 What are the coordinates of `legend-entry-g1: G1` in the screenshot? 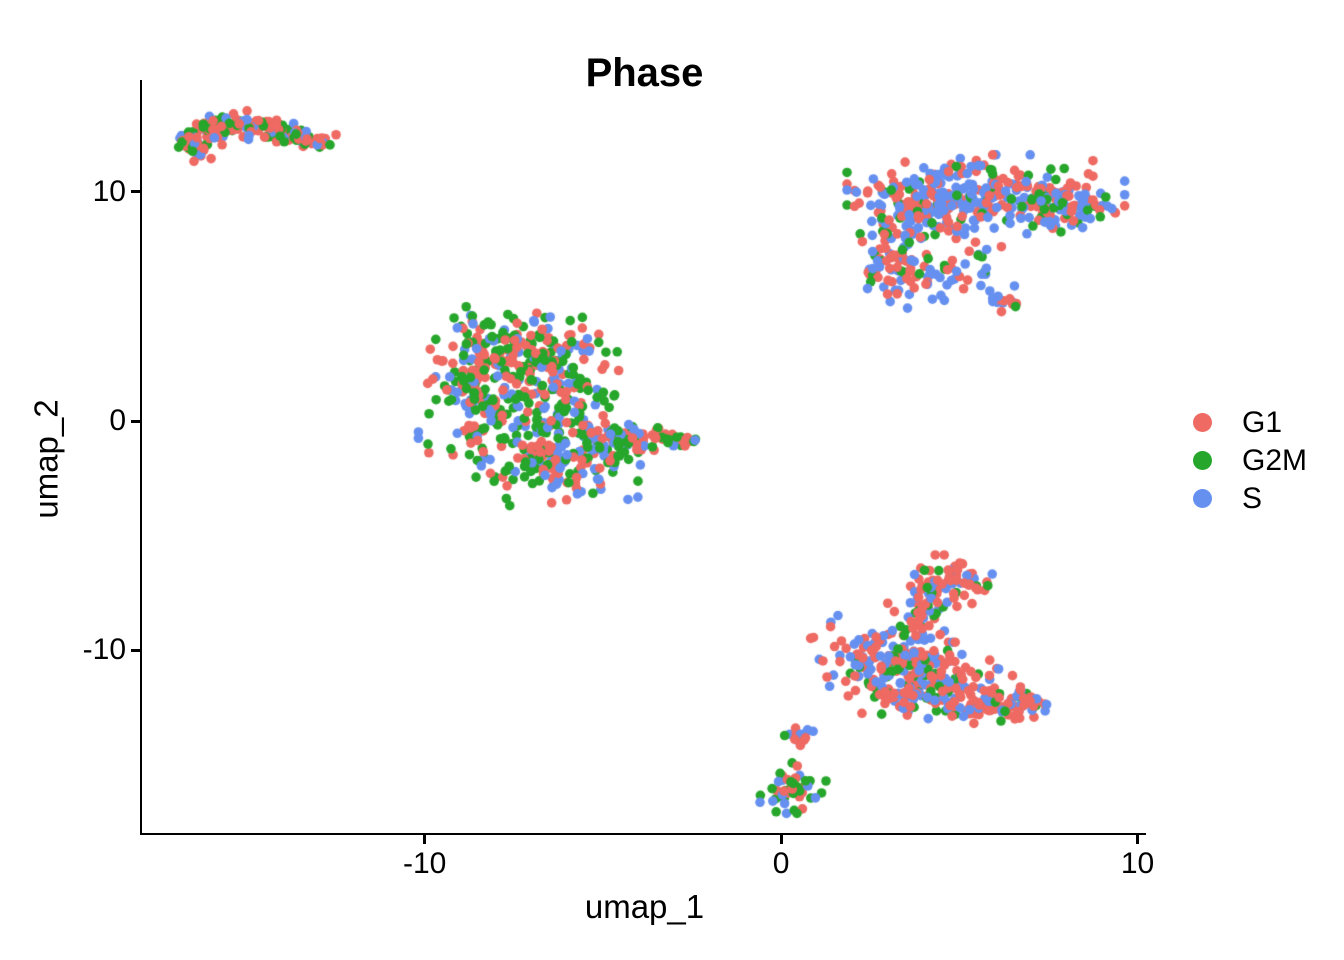 It's located at (1250, 422).